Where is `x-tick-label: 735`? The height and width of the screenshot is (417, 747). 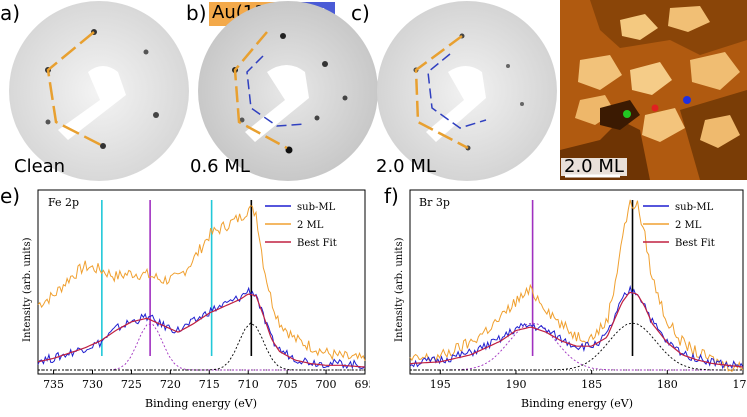 x-tick-label: 735 is located at coordinates (53, 384).